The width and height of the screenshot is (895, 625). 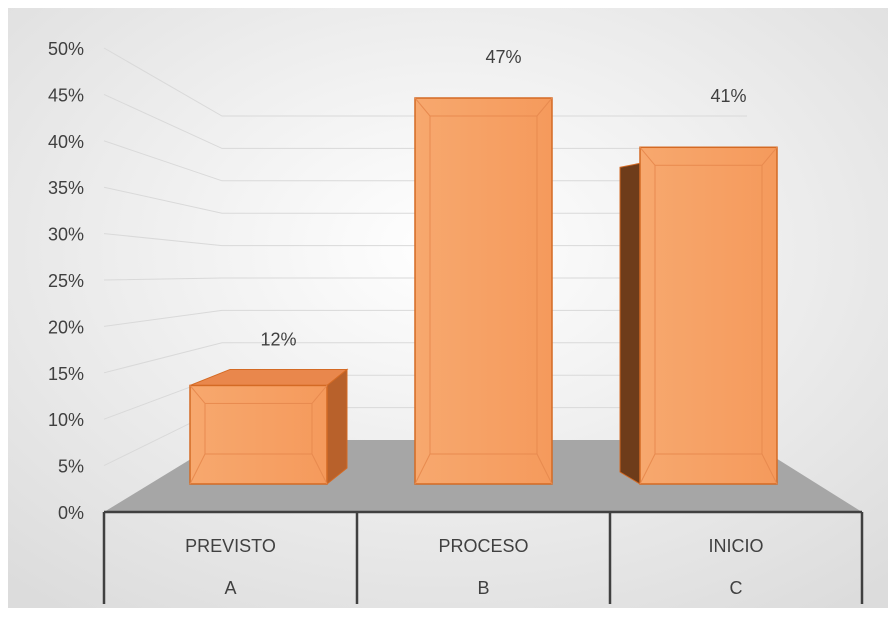 What do you see at coordinates (736, 588) in the screenshot?
I see `x-subtick-label: C` at bounding box center [736, 588].